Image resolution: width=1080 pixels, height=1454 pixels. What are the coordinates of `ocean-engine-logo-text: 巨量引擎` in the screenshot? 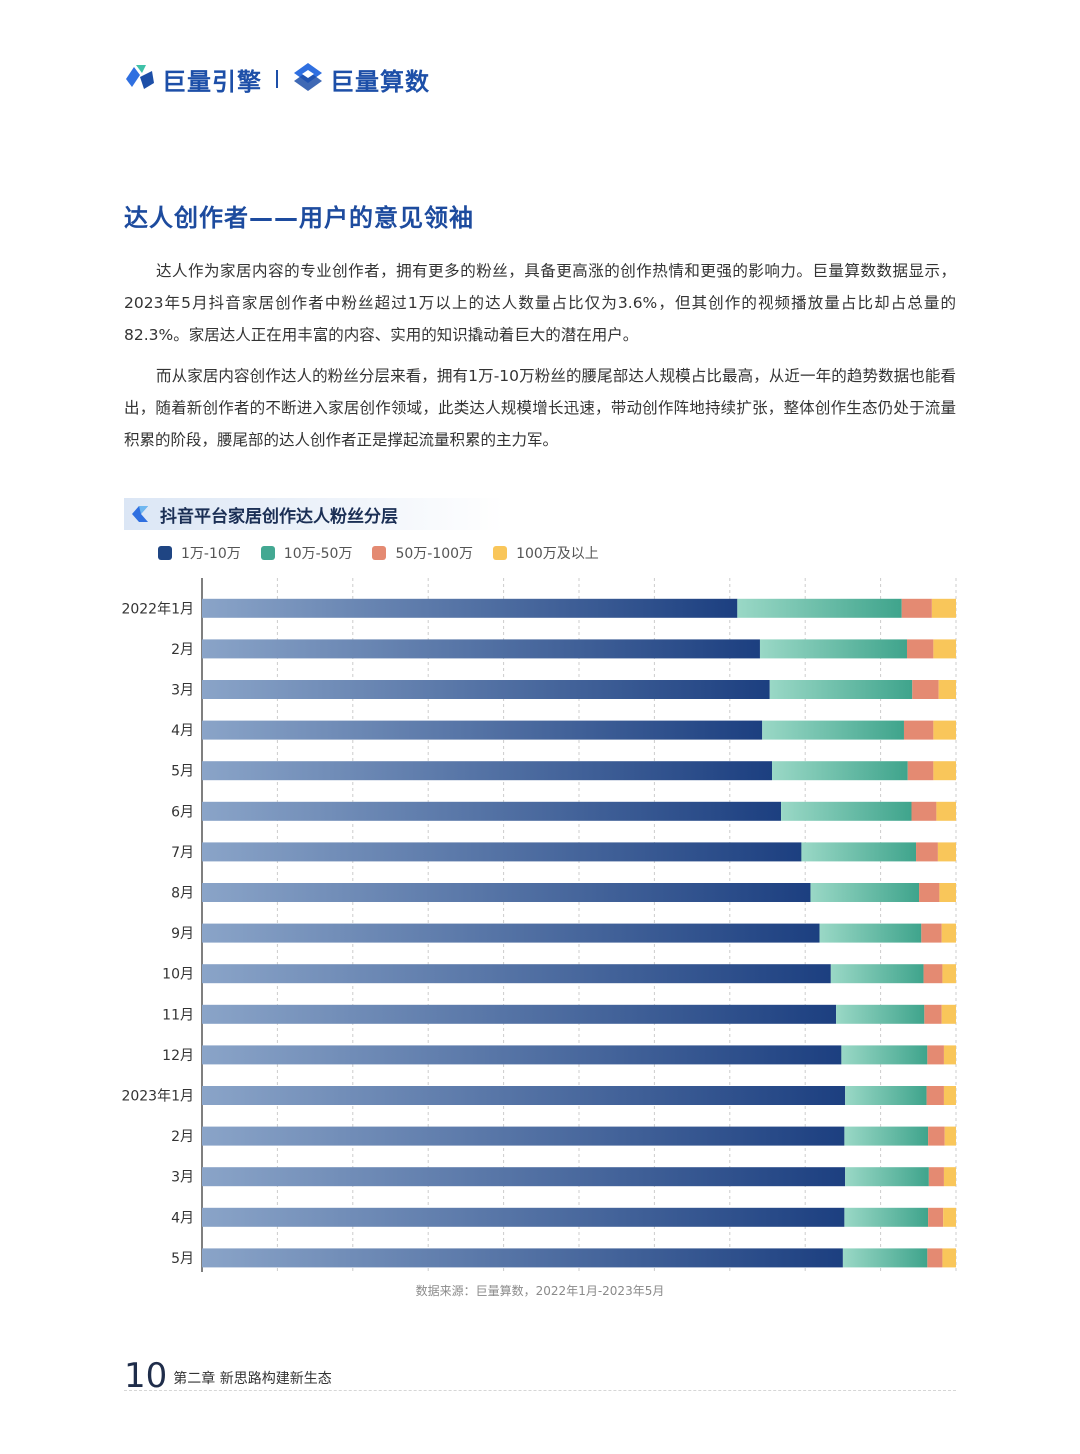 It's located at (212, 81).